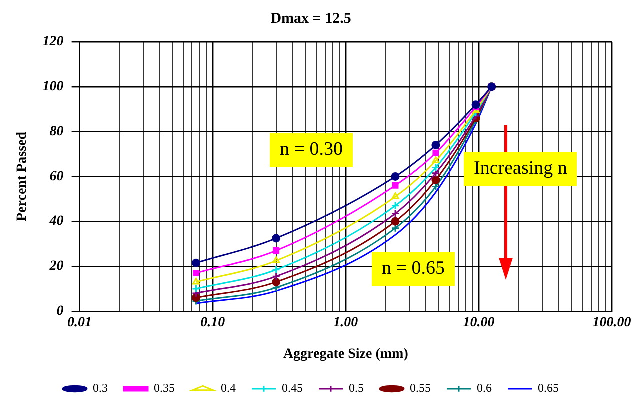  What do you see at coordinates (420, 388) in the screenshot?
I see `legend-label: 0.55` at bounding box center [420, 388].